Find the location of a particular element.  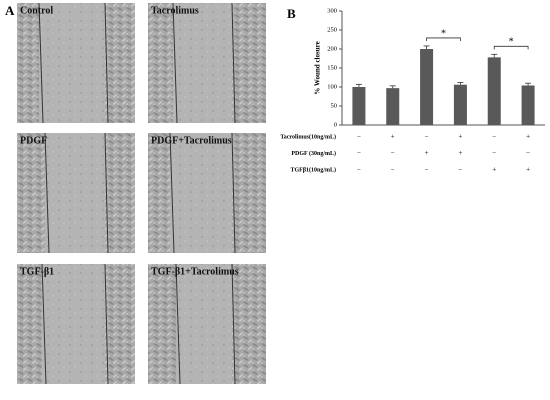

micrograph: Control is located at coordinates (76, 63).